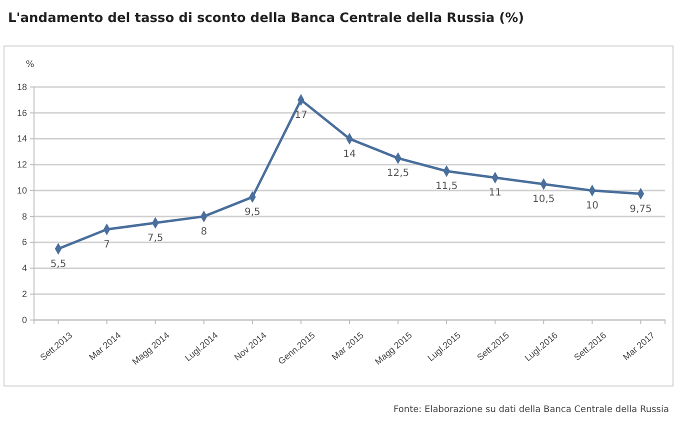 The width and height of the screenshot is (677, 429). What do you see at coordinates (155, 238) in the screenshot?
I see `data-label: 7,5` at bounding box center [155, 238].